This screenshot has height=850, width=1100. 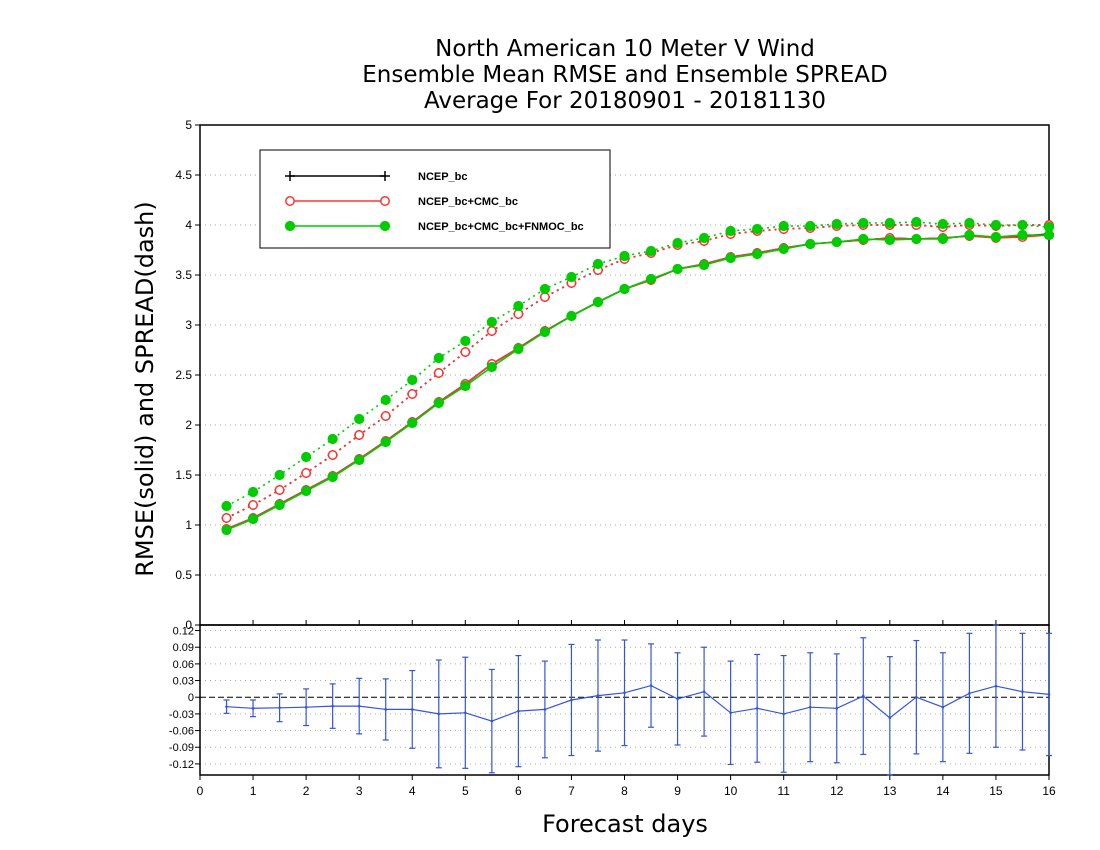 I want to click on diff-y-tick-label: 0.03, so click(x=183, y=682).